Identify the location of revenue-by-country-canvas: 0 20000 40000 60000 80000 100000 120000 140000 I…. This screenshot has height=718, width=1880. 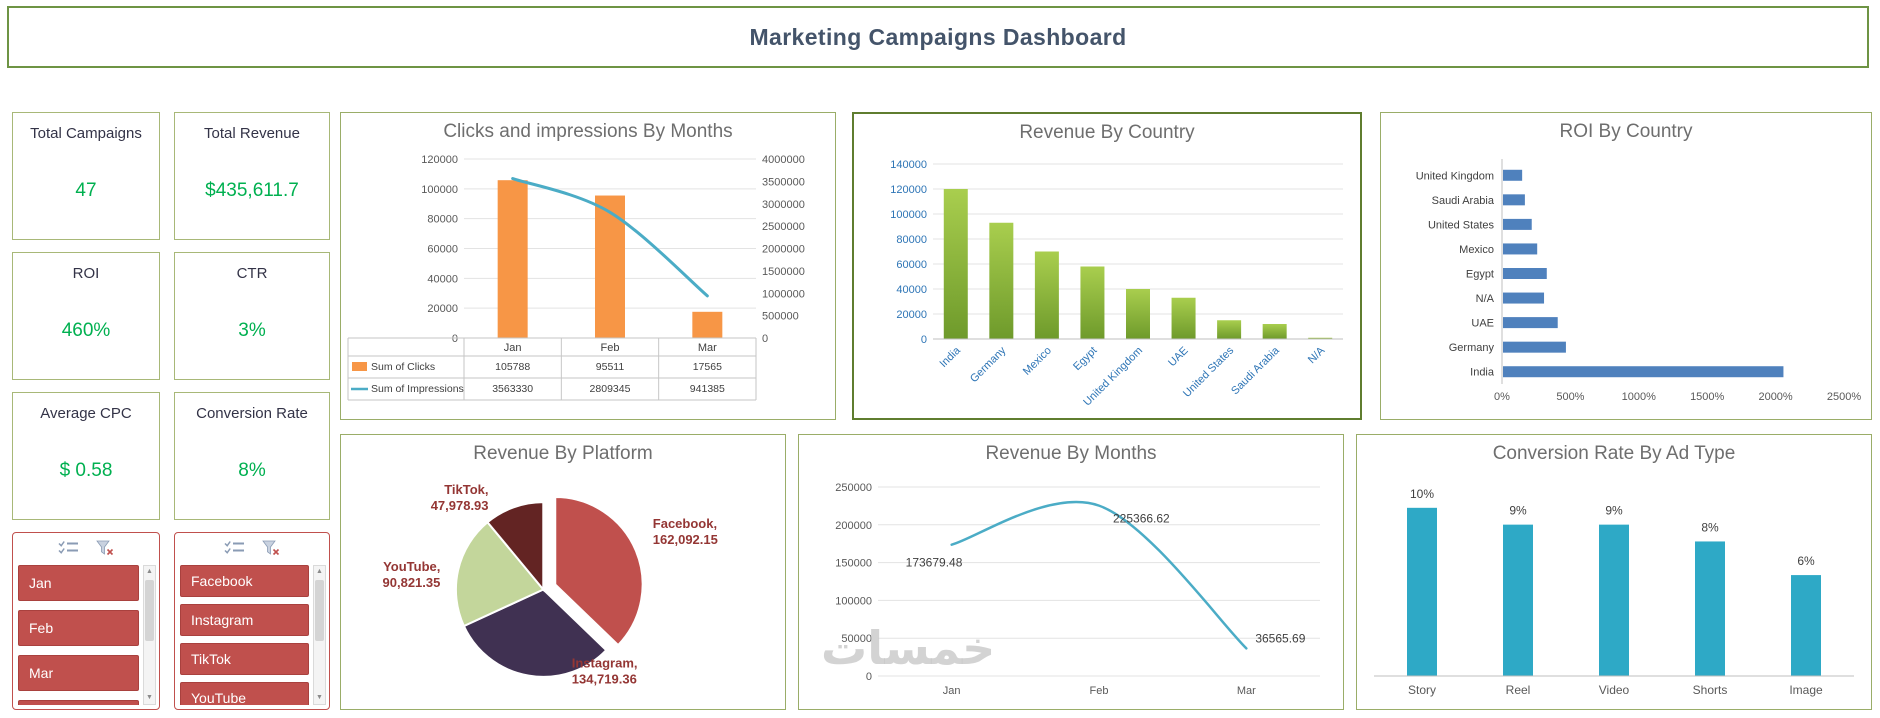
(1116, 283).